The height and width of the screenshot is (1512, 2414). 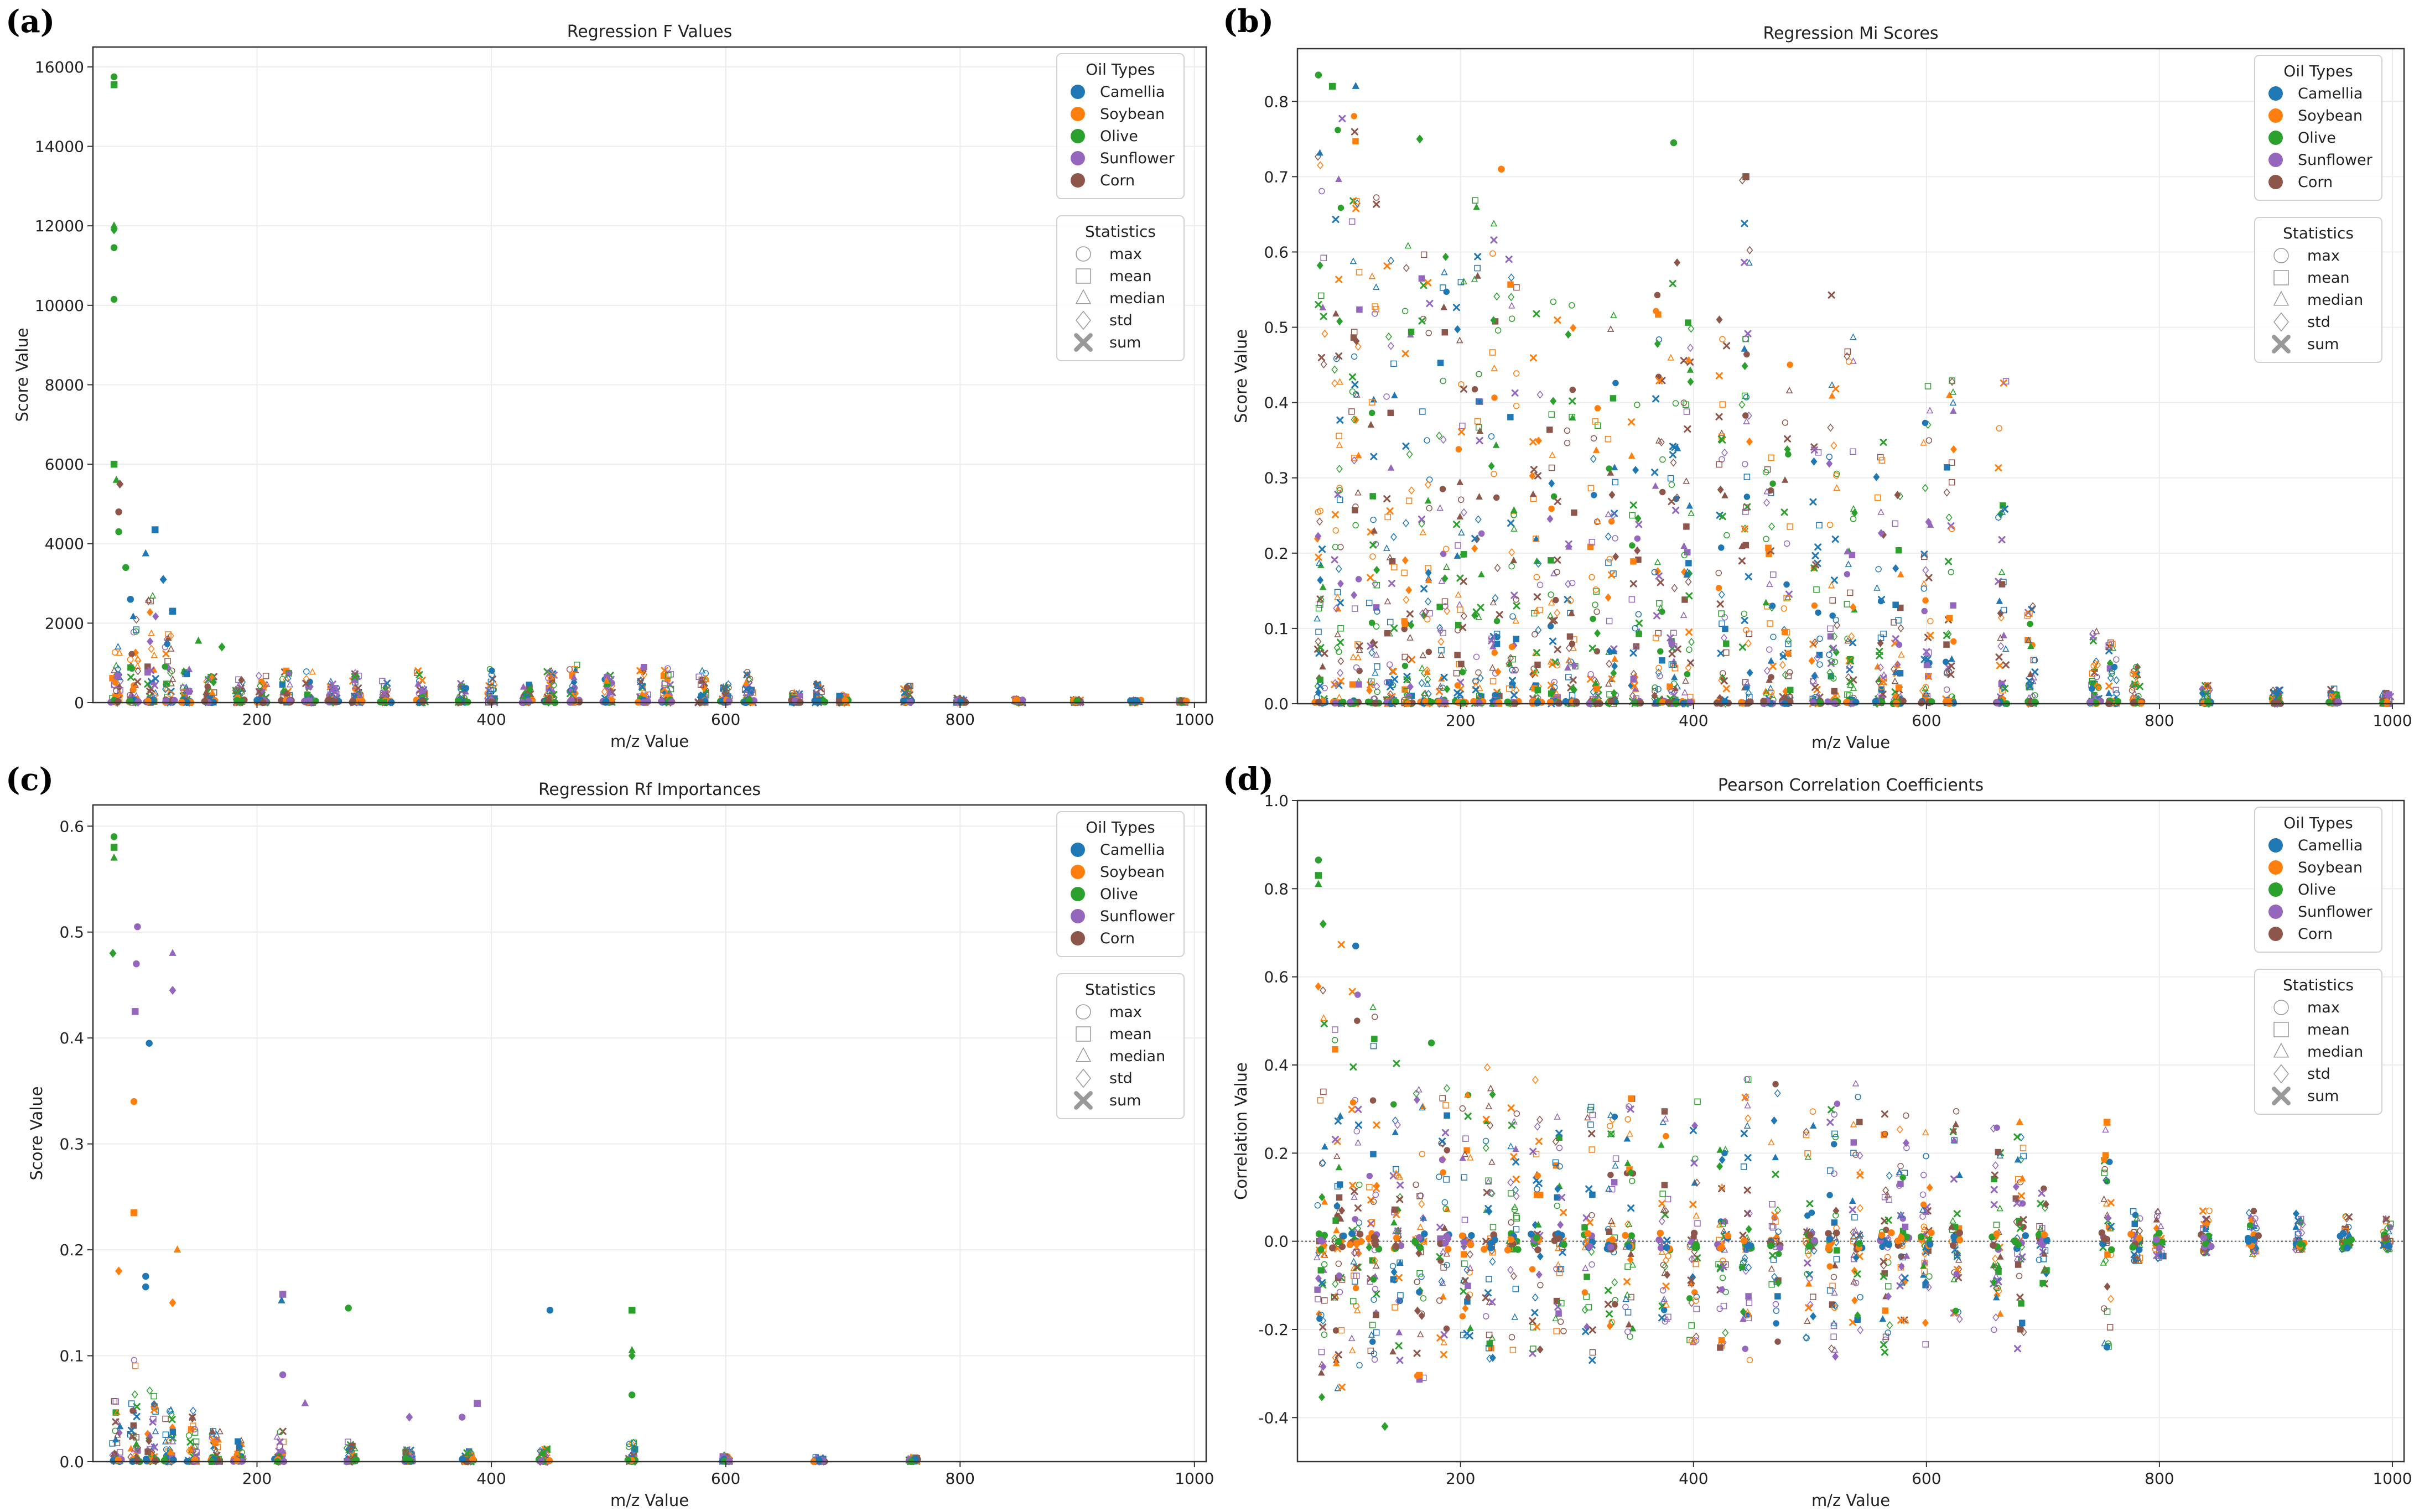 What do you see at coordinates (1276, 478) in the screenshot?
I see `y-tick-label: 0.3` at bounding box center [1276, 478].